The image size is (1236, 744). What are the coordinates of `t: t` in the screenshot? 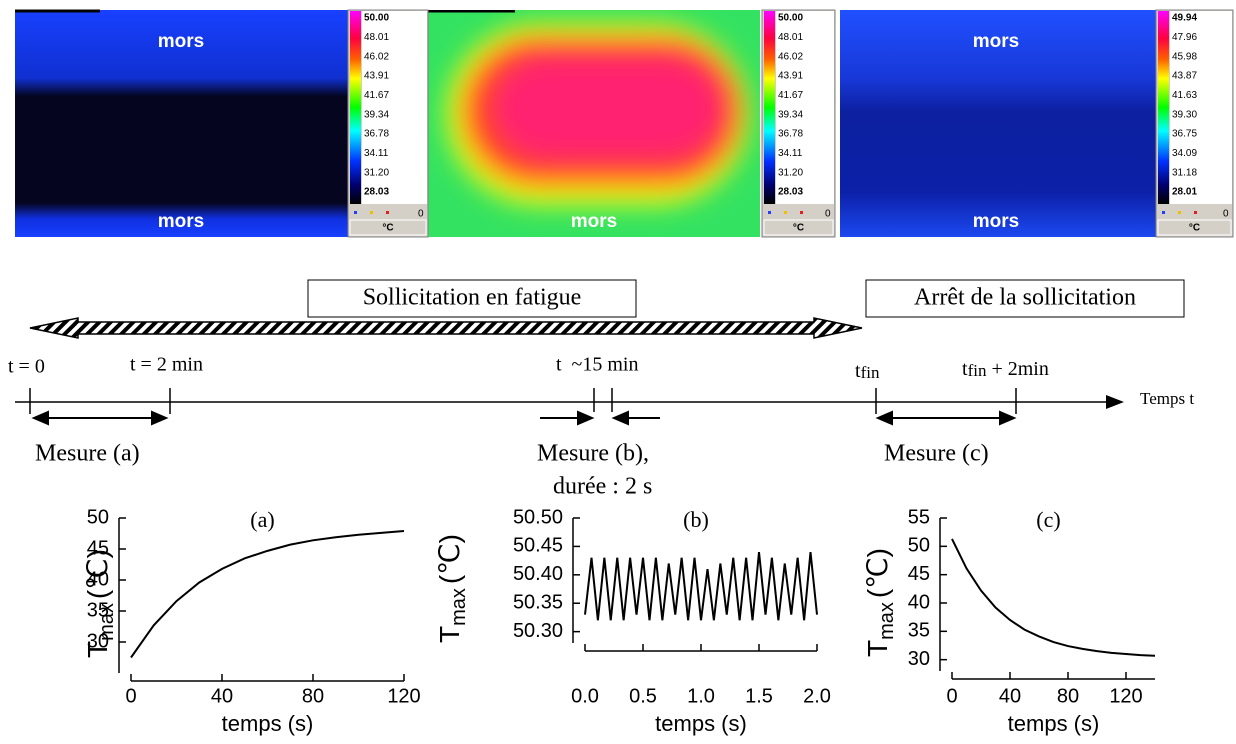 It's located at (858, 371).